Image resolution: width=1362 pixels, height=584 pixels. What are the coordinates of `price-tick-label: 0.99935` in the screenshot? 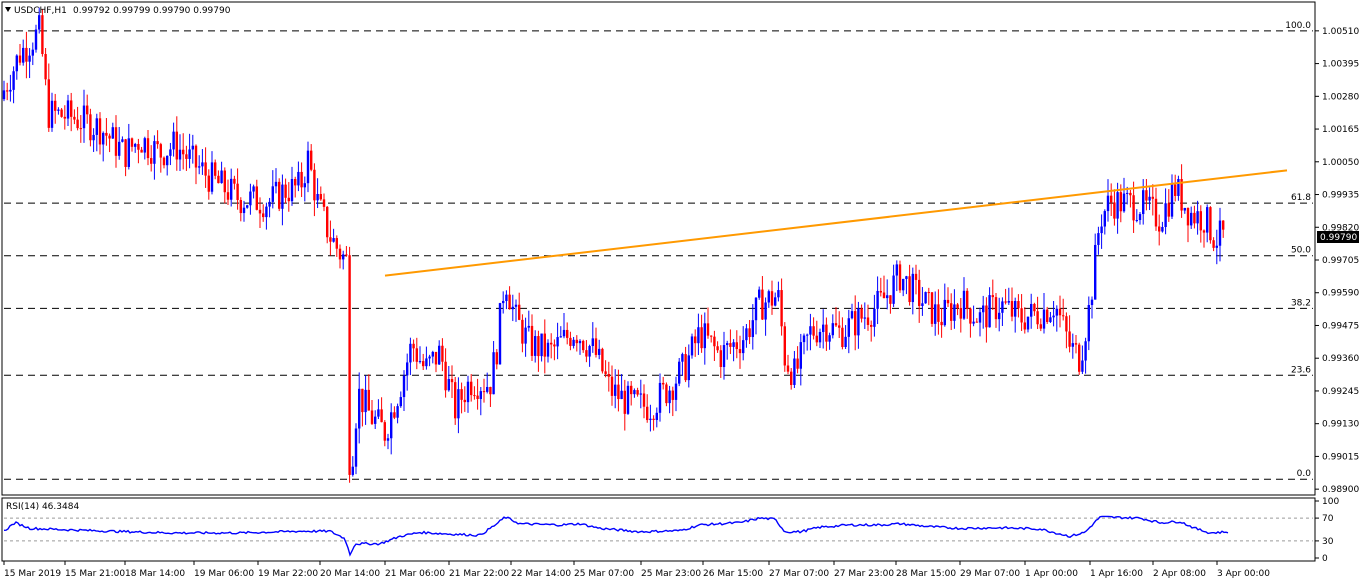 It's located at (1340, 196).